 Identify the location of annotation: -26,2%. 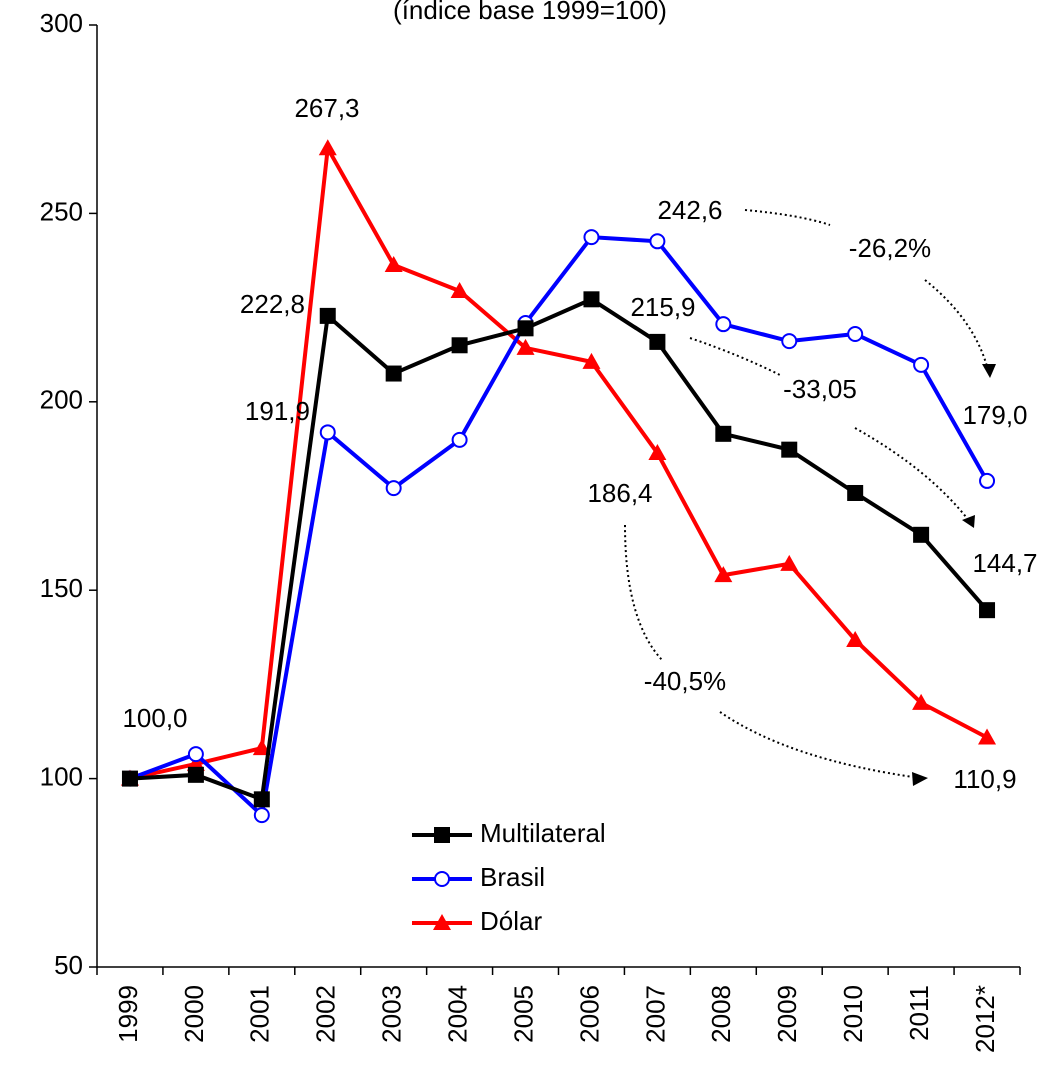
(890, 248).